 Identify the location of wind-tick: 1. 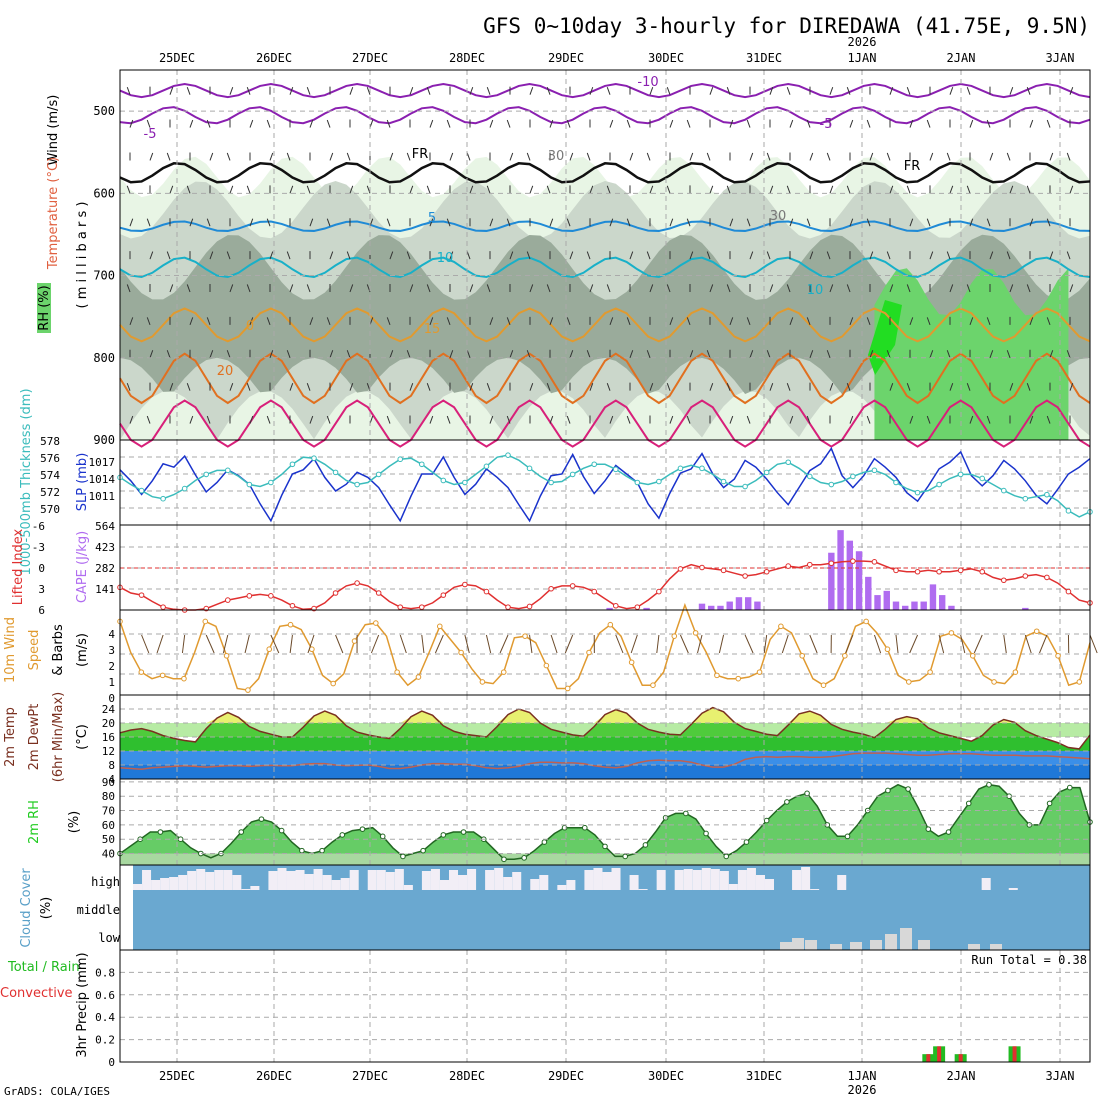
(111, 682).